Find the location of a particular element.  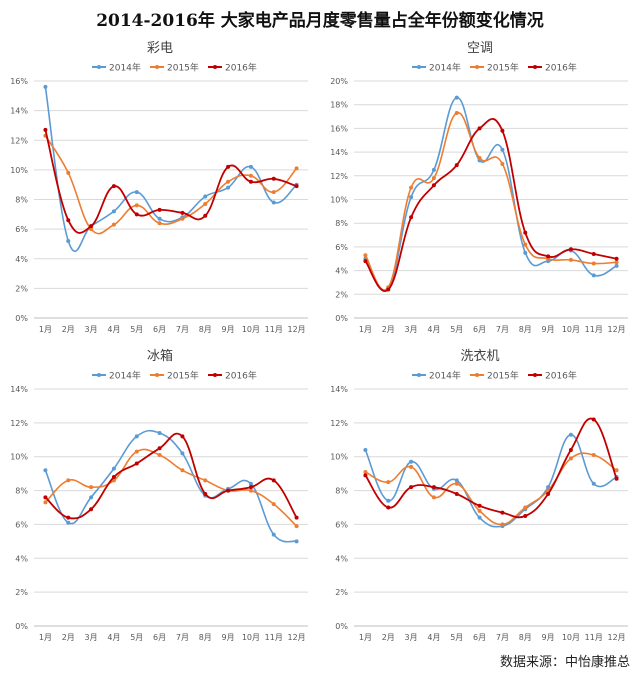

page-title: 2014-2016年 大家电产品月度零售量占全年份额变化情况 is located at coordinates (320, 21).